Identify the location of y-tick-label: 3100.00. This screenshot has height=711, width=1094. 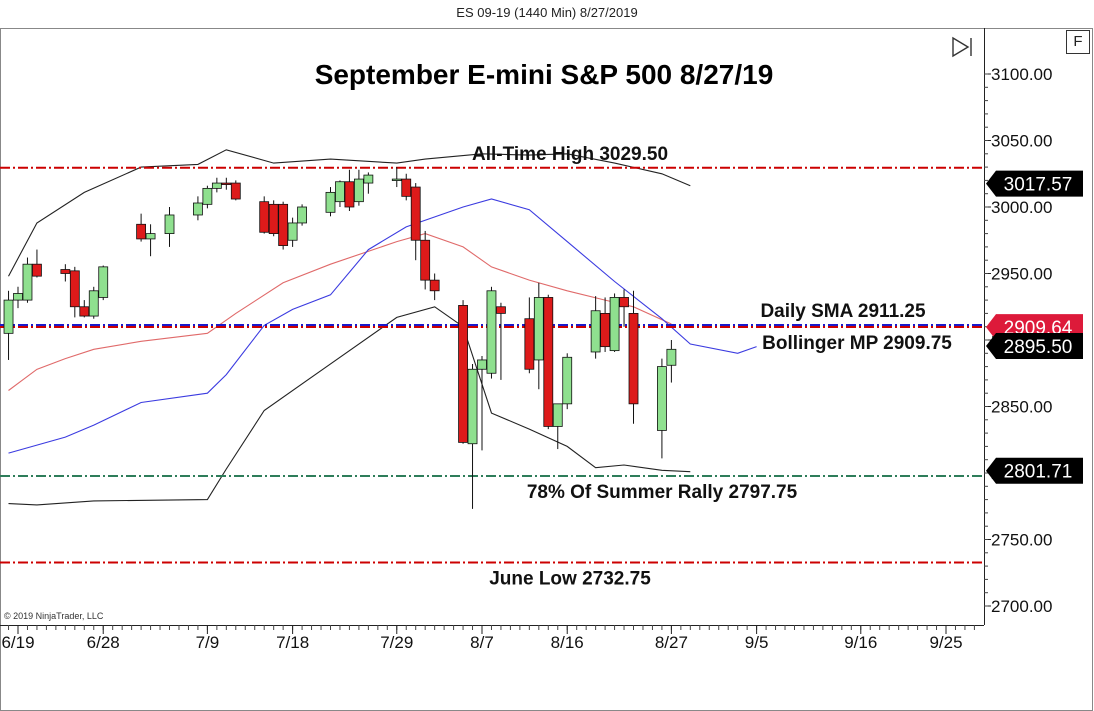
(1021, 74).